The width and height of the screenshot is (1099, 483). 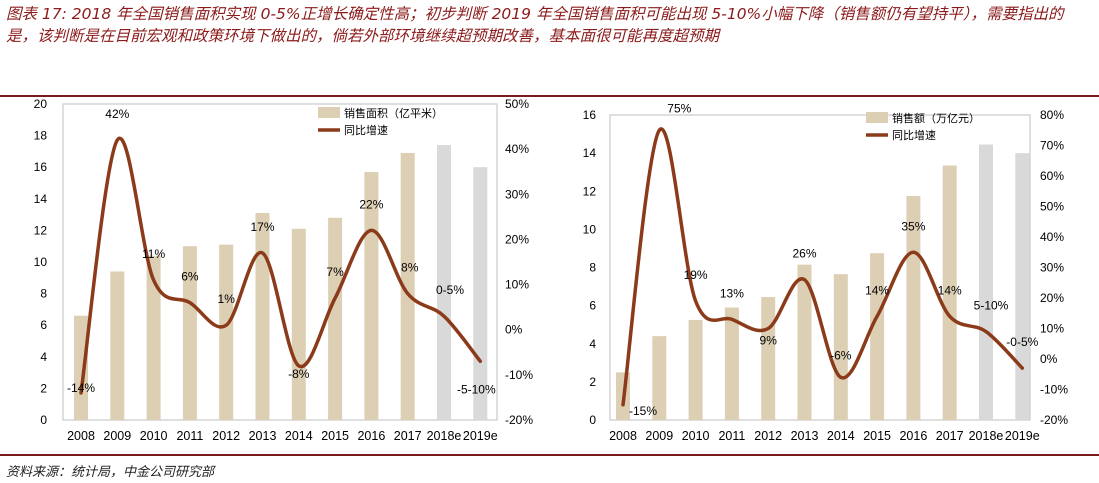 I want to click on data-label: 7%, so click(x=335, y=272).